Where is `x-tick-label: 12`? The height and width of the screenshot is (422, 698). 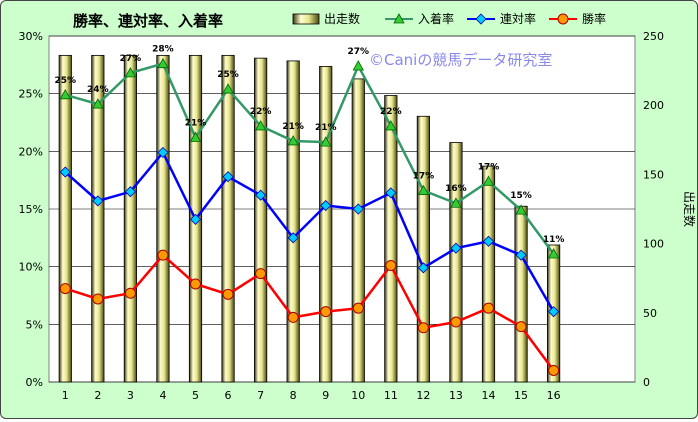
x-tick-label: 12 is located at coordinates (423, 395).